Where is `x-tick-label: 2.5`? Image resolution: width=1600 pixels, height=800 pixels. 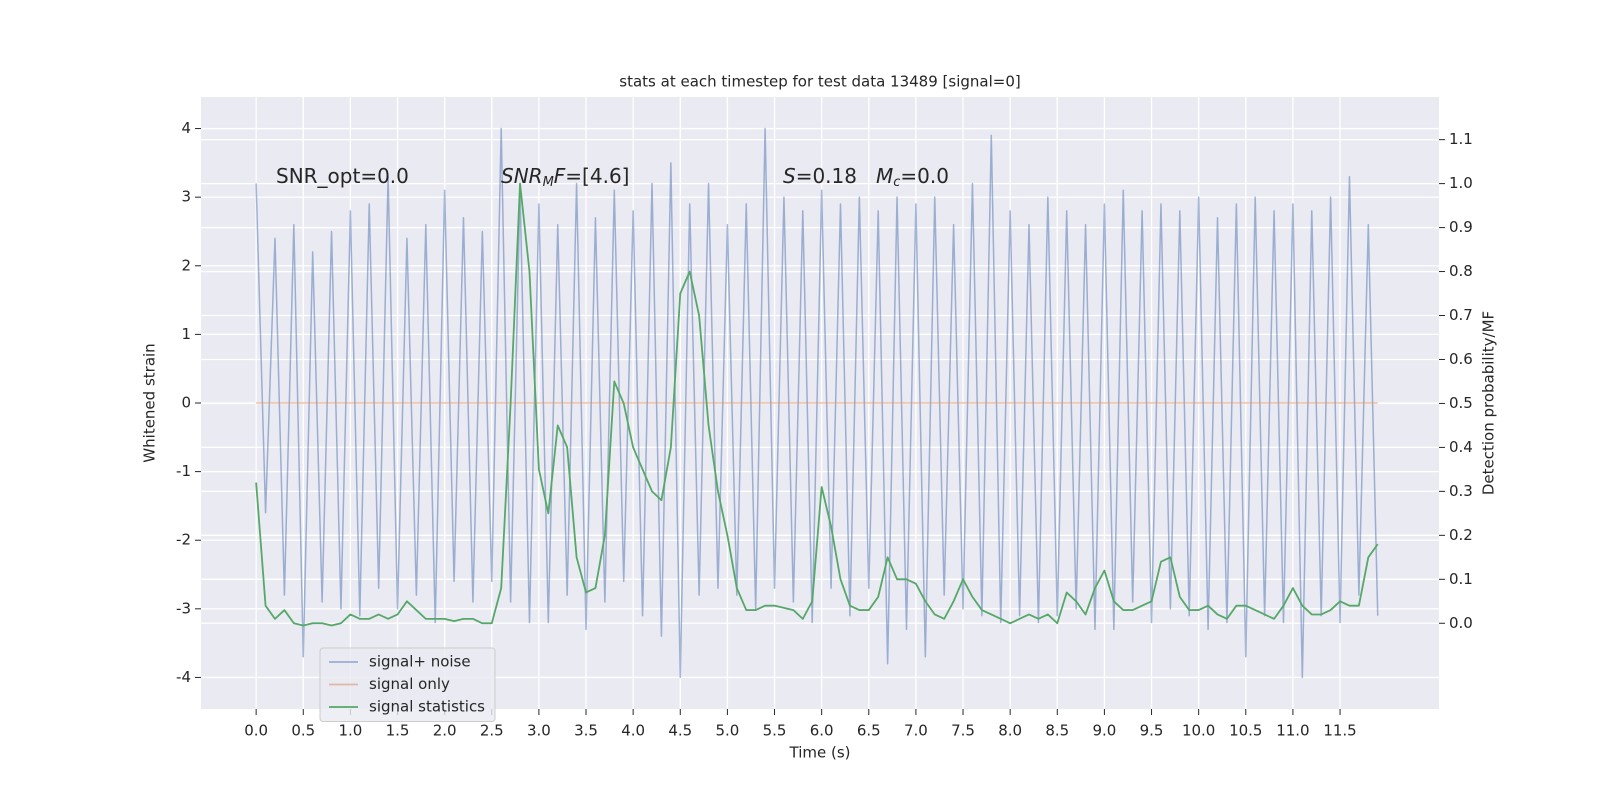
x-tick-label: 2.5 is located at coordinates (492, 731).